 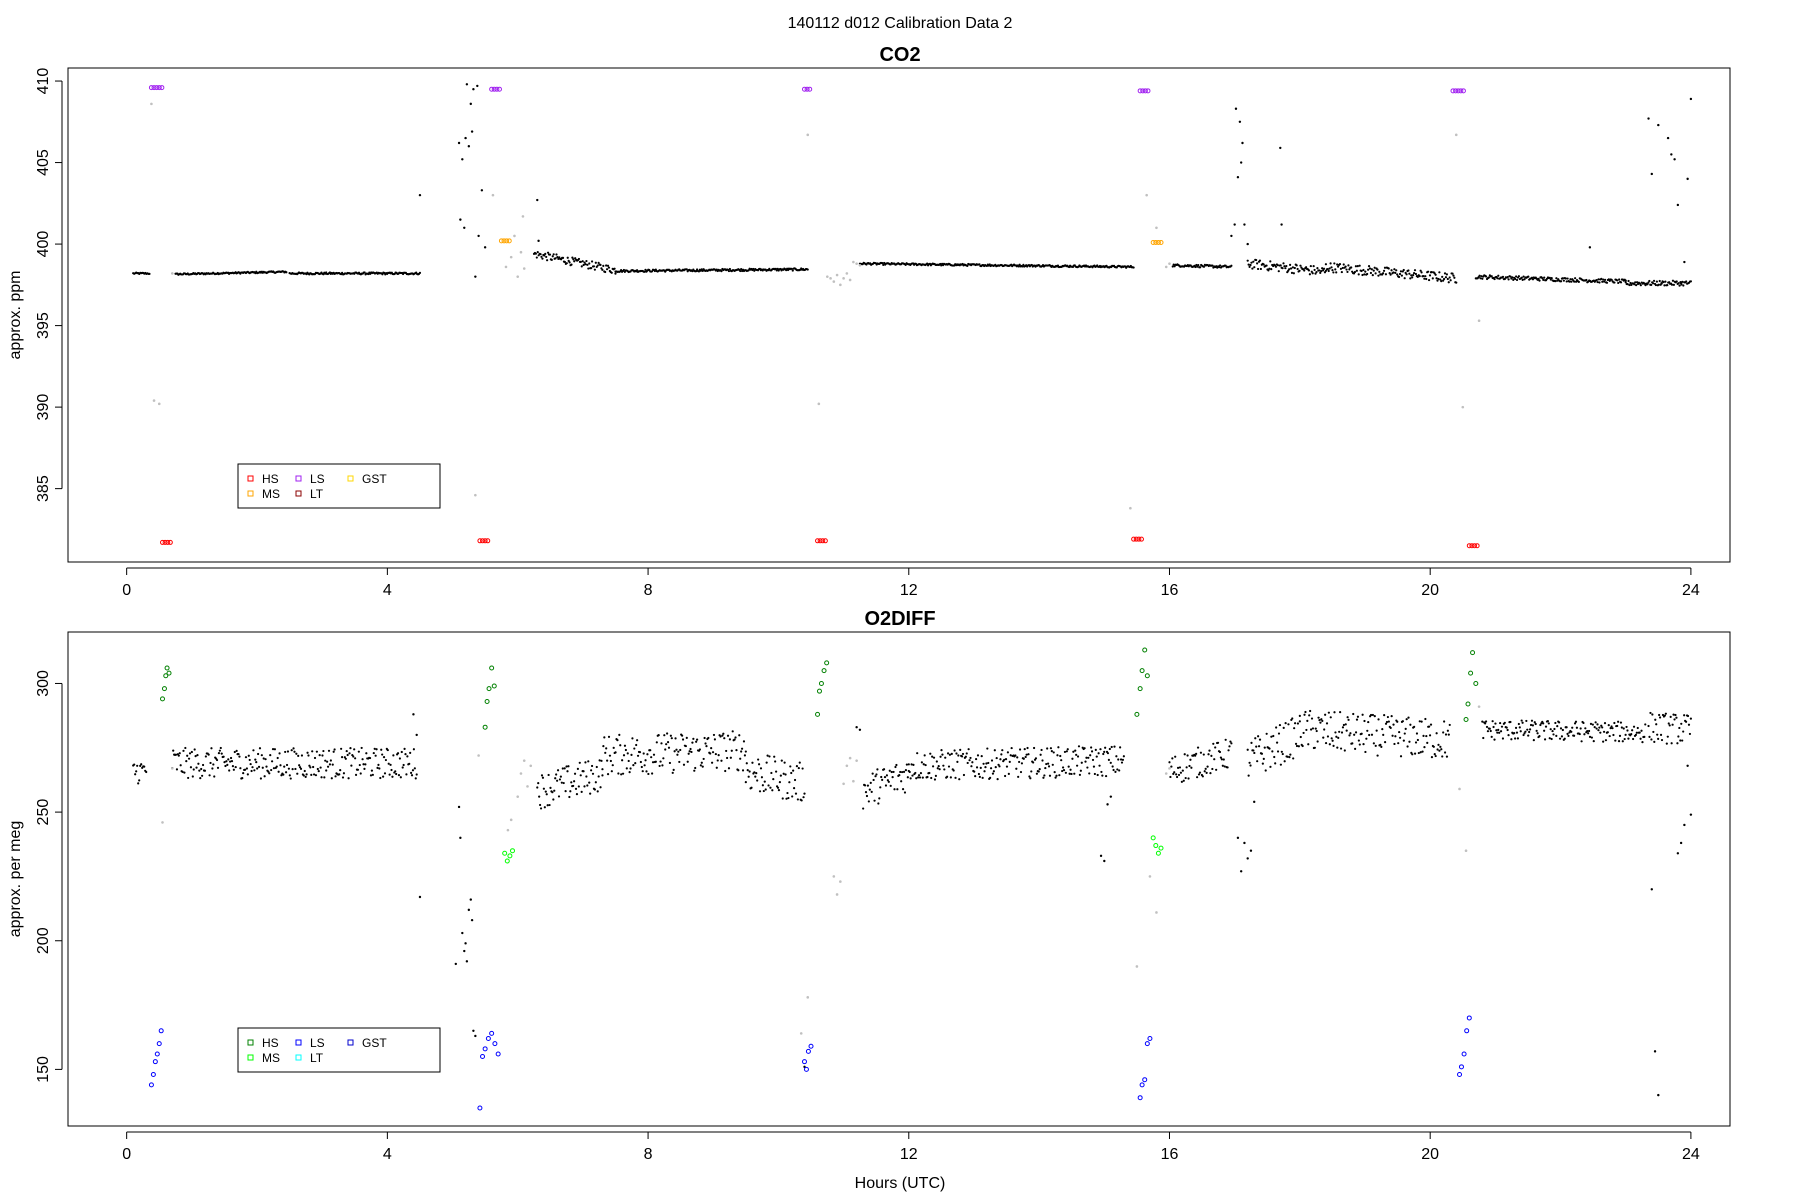 What do you see at coordinates (1136, 539) in the screenshot?
I see `co2-cal-point-hs` at bounding box center [1136, 539].